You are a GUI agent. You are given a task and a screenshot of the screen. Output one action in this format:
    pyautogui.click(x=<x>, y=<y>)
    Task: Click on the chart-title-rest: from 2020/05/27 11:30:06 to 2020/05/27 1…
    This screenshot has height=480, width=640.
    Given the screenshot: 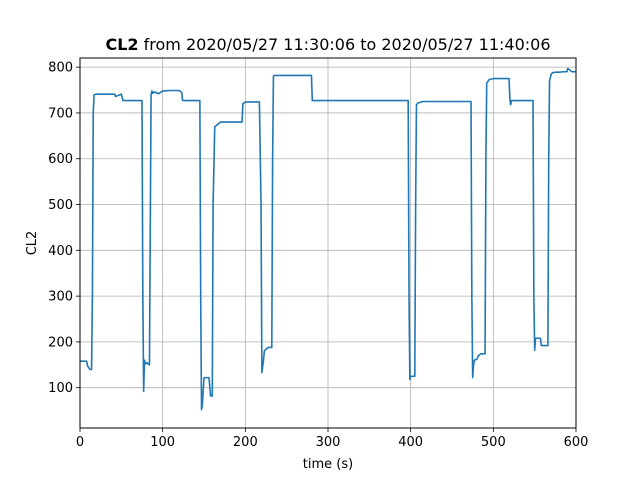 What is the action you would take?
    pyautogui.click(x=345, y=44)
    